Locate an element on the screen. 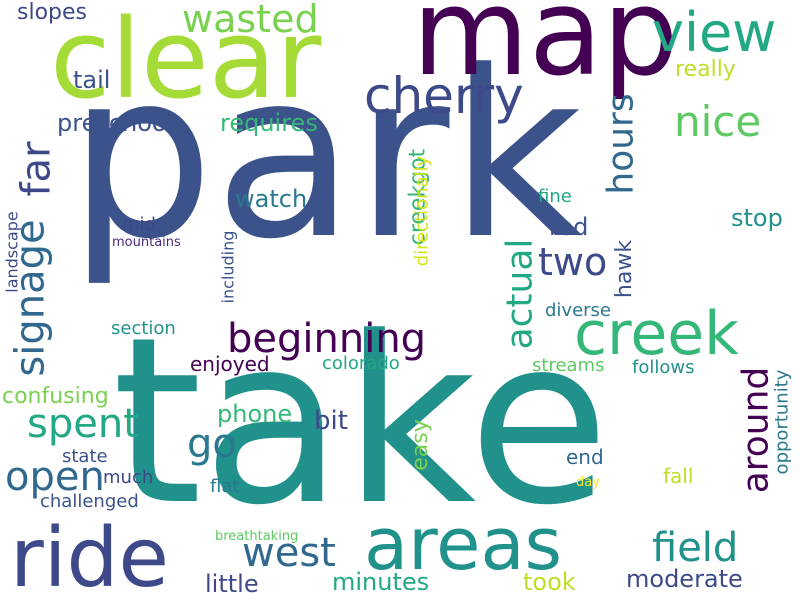 Image resolution: width=800 pixels, height=600 pixels. word-state: state is located at coordinates (85, 456).